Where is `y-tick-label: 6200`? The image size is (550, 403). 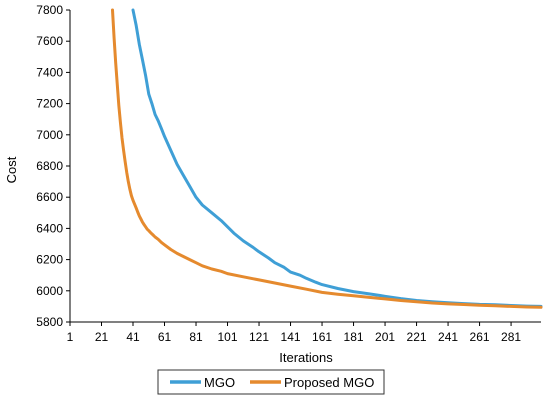
y-tick-label: 6200 is located at coordinates (49, 260).